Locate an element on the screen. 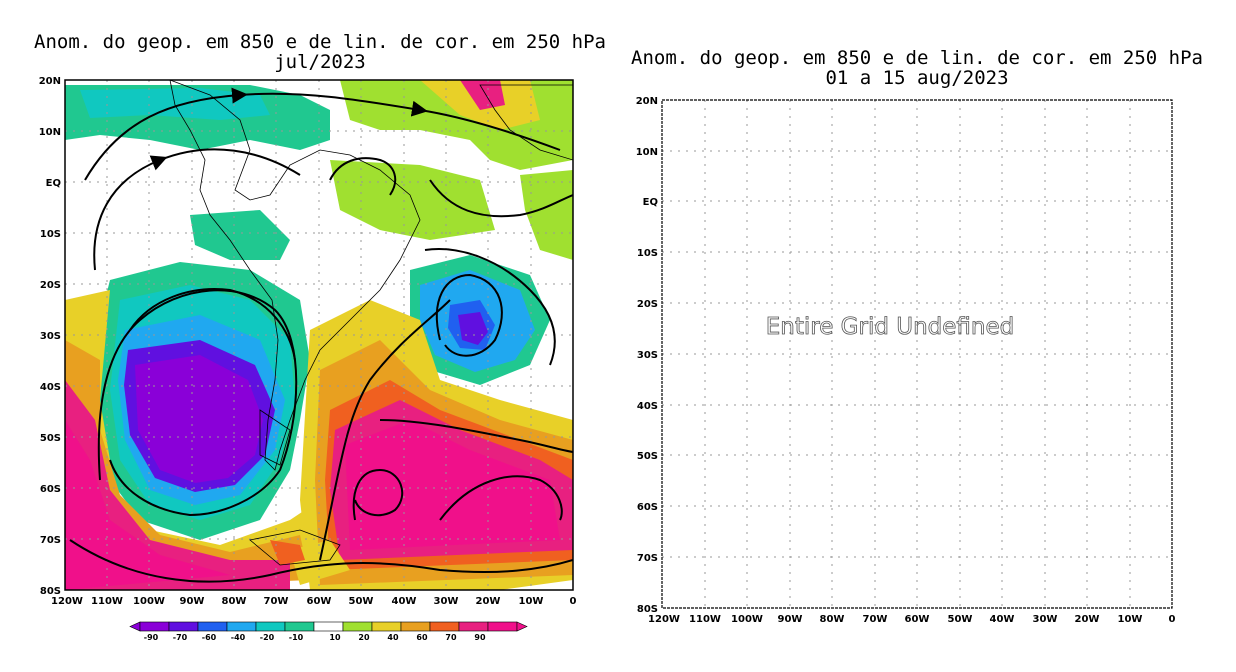 This screenshot has width=1236, height=672. colorbar-label: 20 is located at coordinates (364, 637).